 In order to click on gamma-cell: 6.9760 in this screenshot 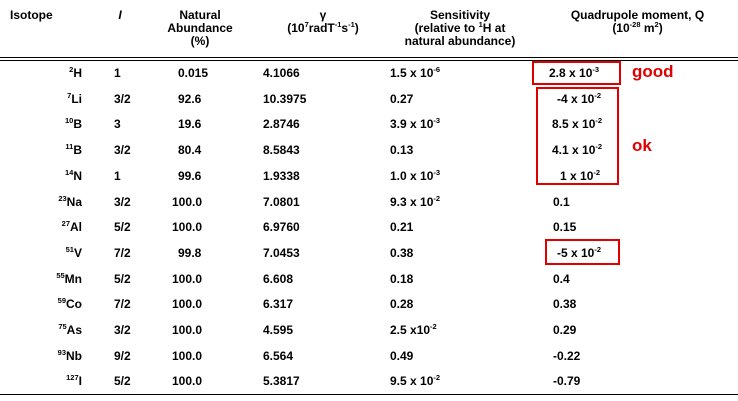, I will do `click(281, 227)`.